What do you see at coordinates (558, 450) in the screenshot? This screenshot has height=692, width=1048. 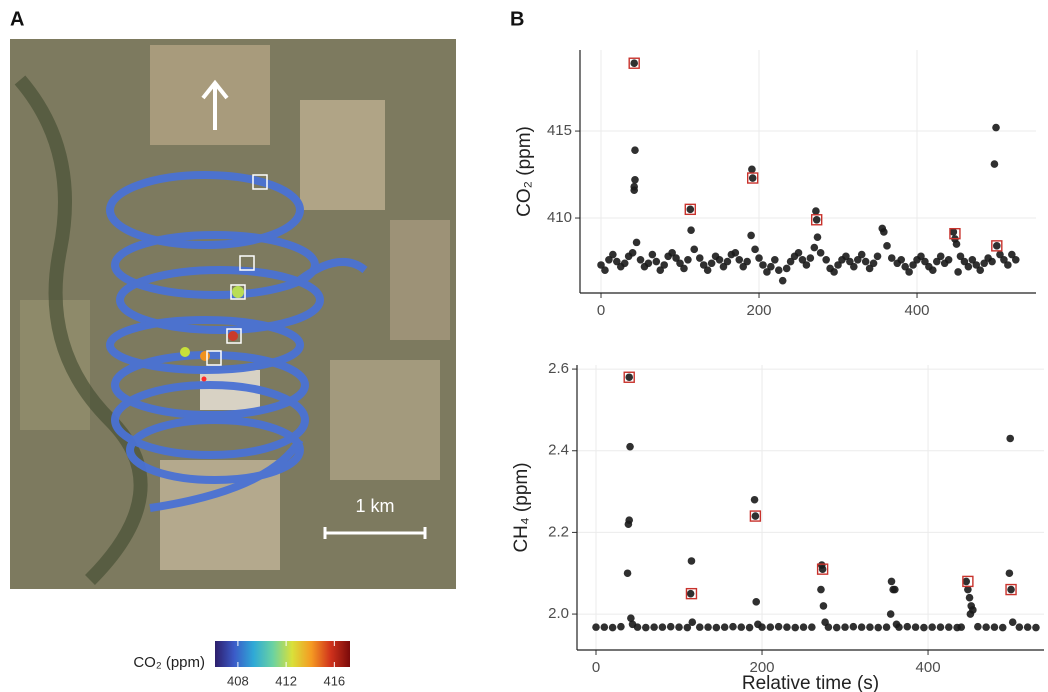 I see `y-tick-label: 2.4` at bounding box center [558, 450].